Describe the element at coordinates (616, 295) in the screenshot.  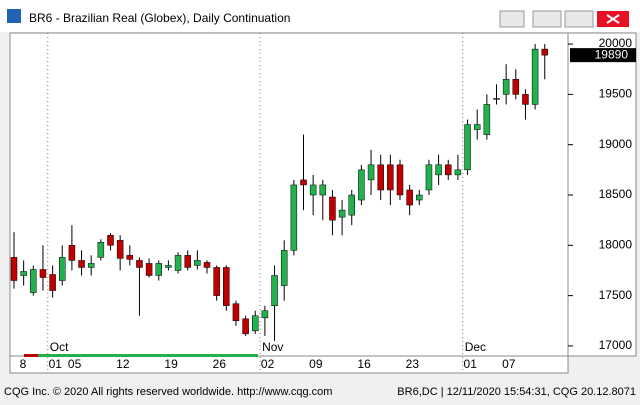
I see `y-tick-label: 17500` at that location.